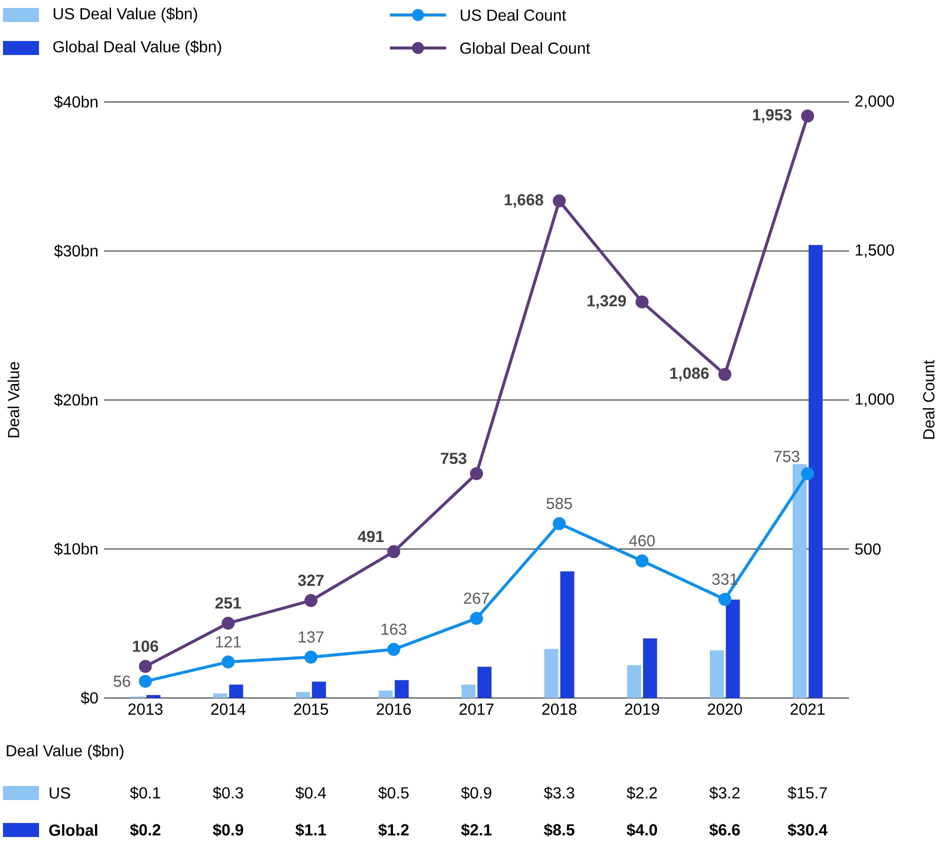 The width and height of the screenshot is (942, 843). What do you see at coordinates (76, 251) in the screenshot?
I see `y-tick-label: $30bn` at bounding box center [76, 251].